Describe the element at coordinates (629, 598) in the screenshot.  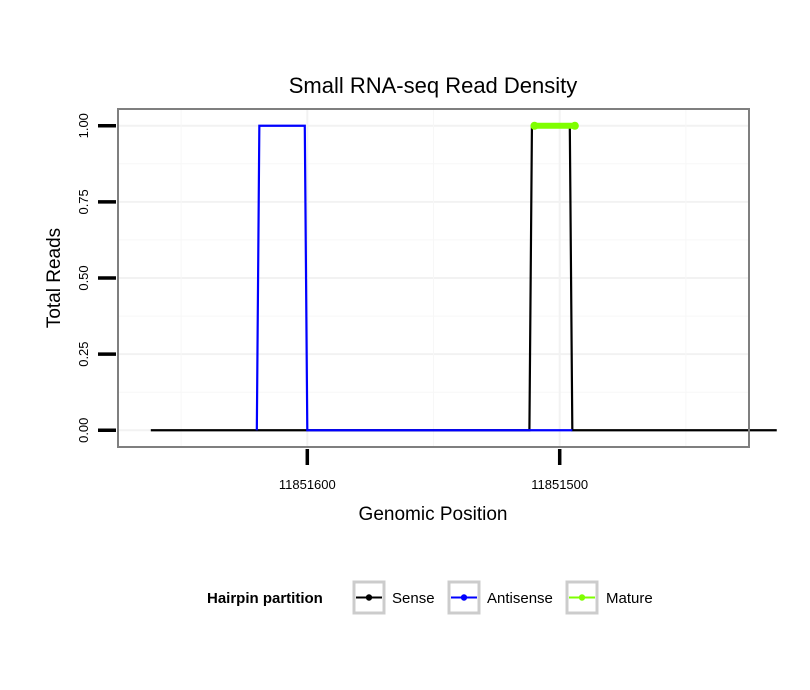
I see `legend-label-mature: Mature` at that location.